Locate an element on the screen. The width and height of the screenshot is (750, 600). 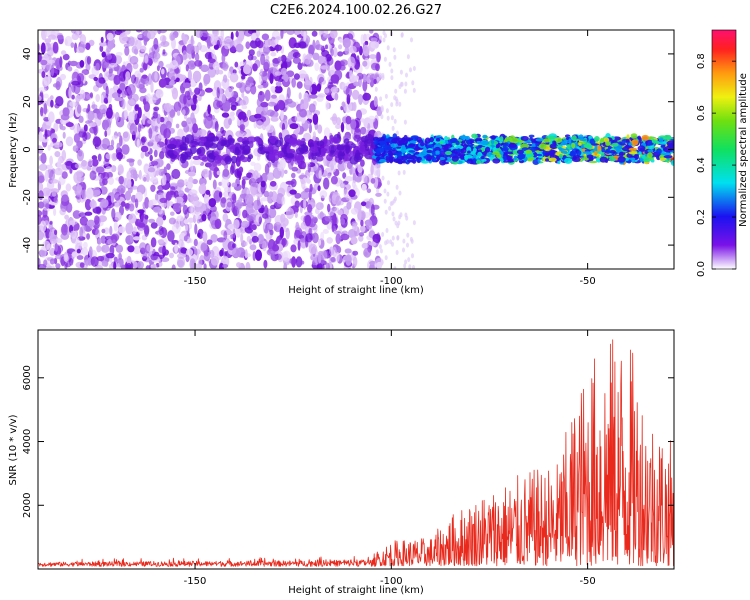
figure-title: C2E6.2024.100.02.26.G27 is located at coordinates (356, 10).